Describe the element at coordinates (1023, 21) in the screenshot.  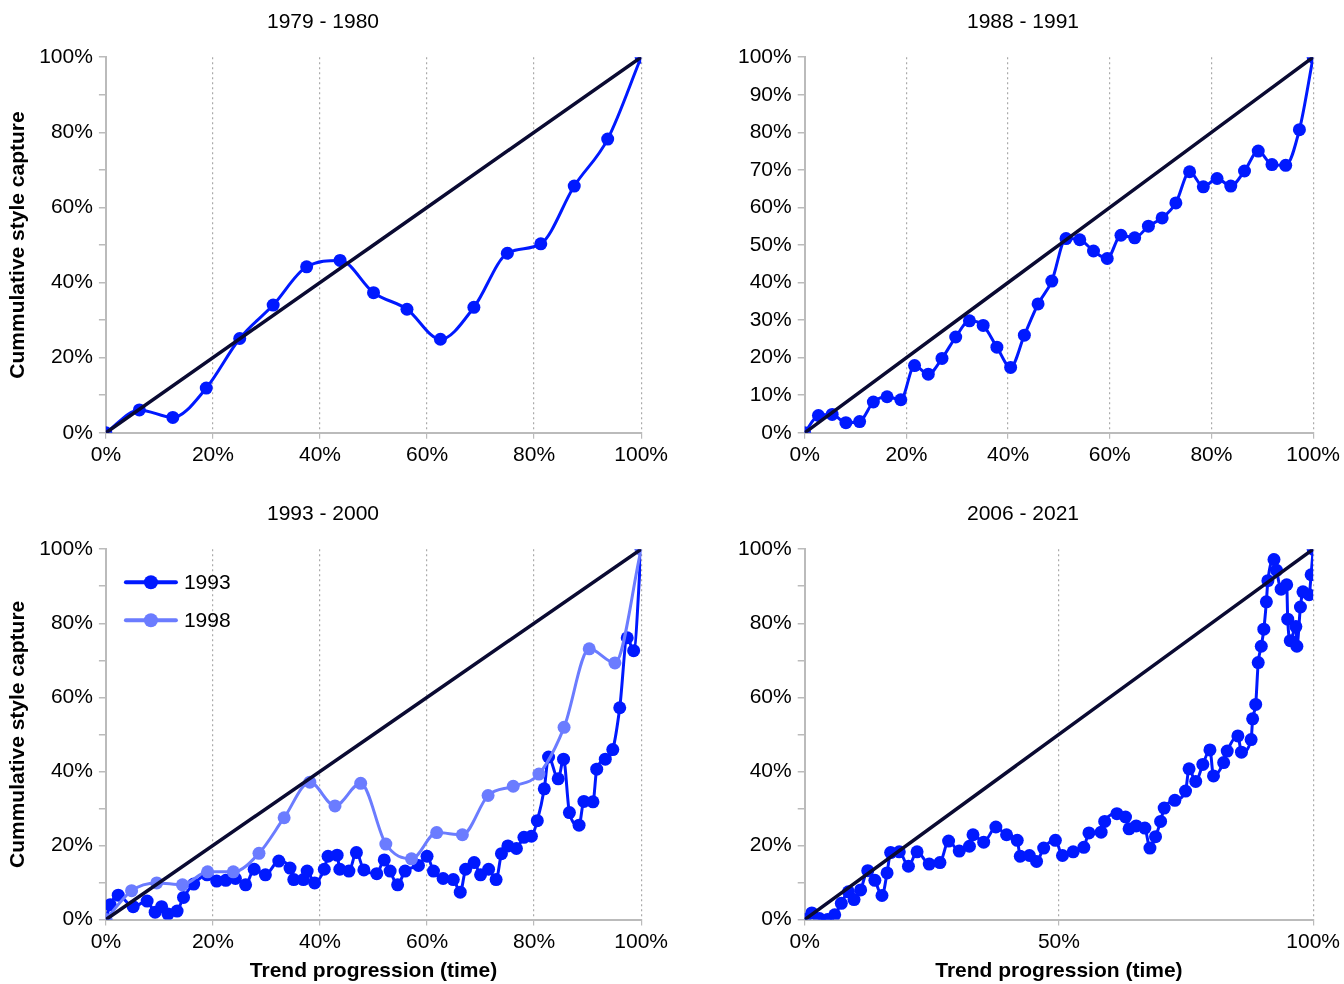
I see `chart-title: 1988 - 1991` at that location.